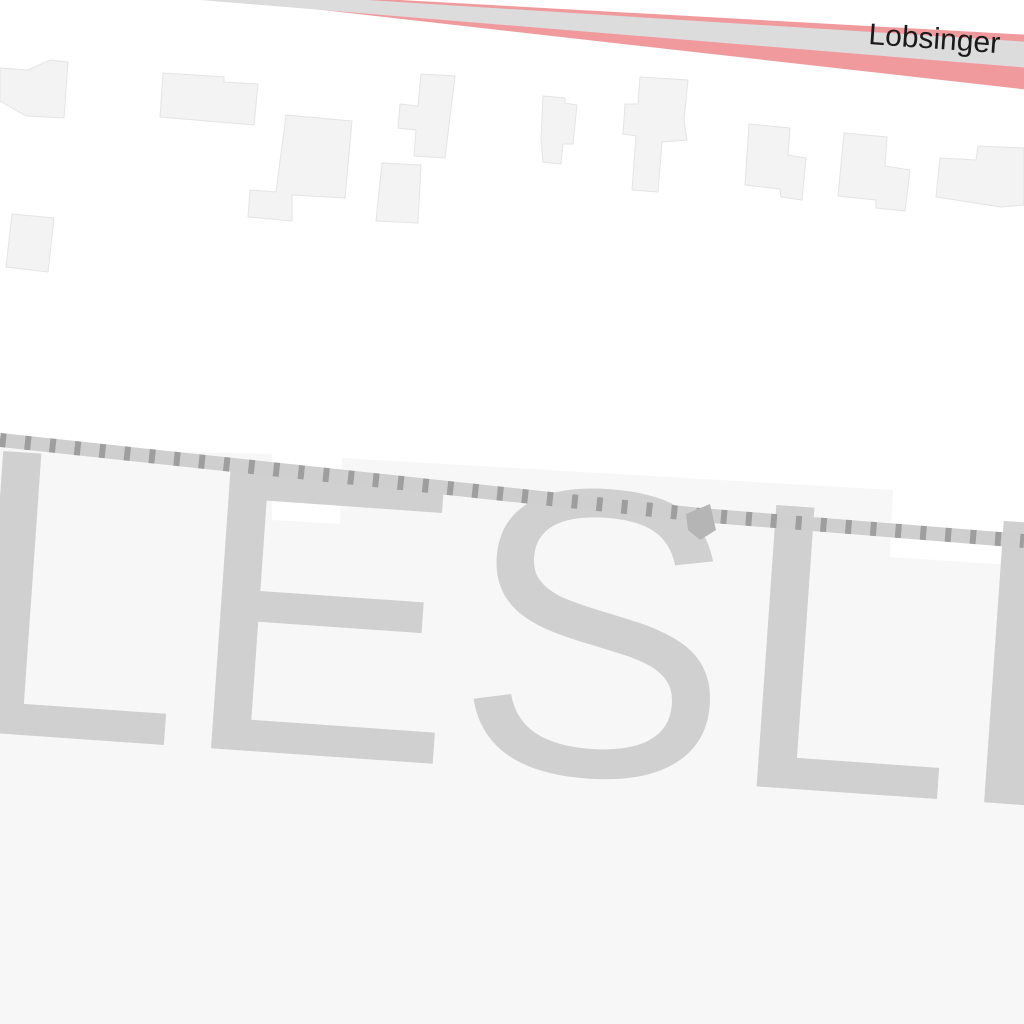 The image size is (1024, 1024). What do you see at coordinates (512, 490) in the screenshot?
I see `railway-line` at bounding box center [512, 490].